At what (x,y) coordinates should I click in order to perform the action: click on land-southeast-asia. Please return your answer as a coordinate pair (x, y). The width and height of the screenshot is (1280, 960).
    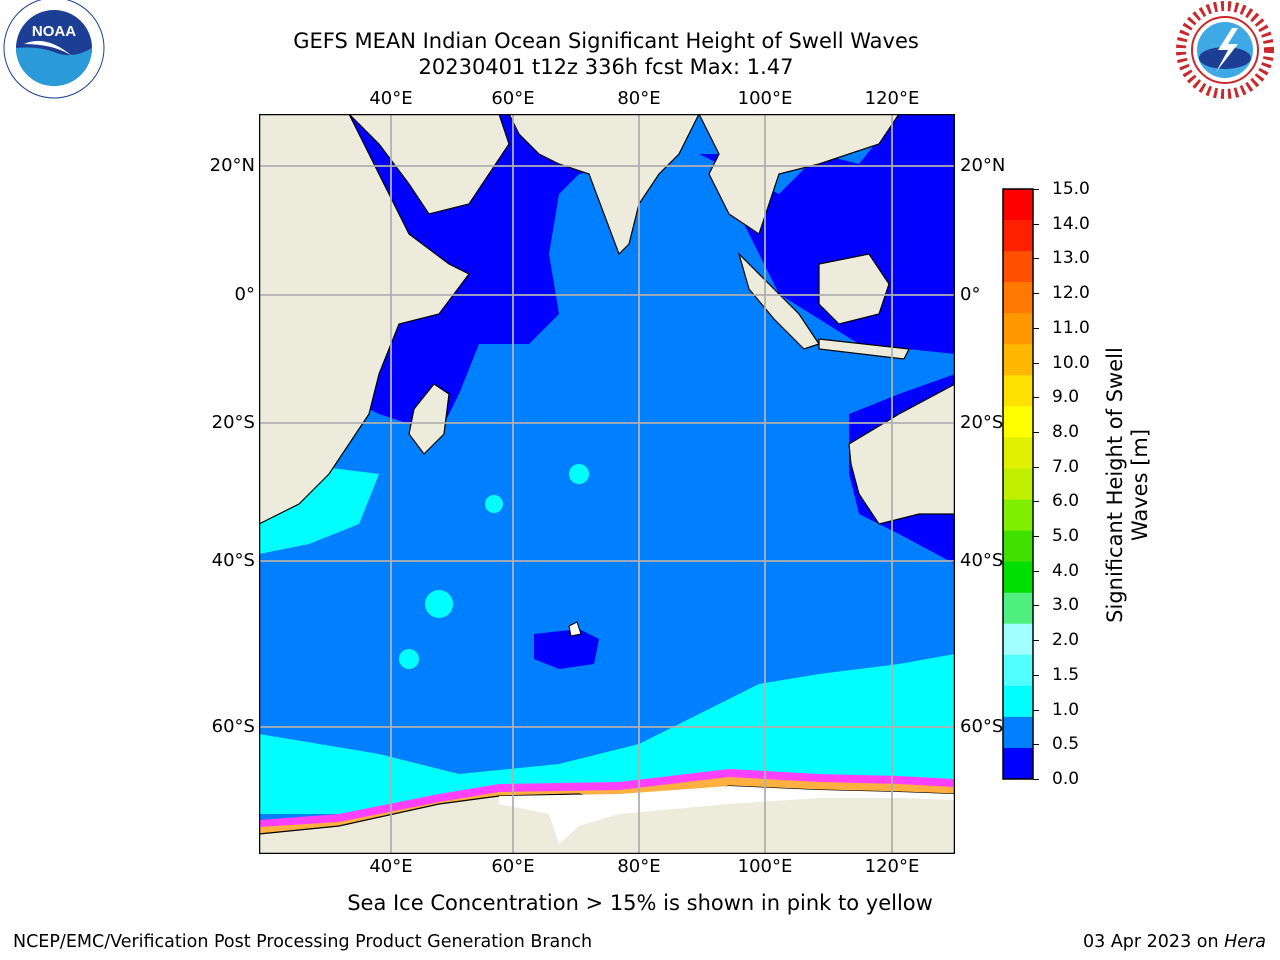
    Looking at the image, I should click on (799, 174).